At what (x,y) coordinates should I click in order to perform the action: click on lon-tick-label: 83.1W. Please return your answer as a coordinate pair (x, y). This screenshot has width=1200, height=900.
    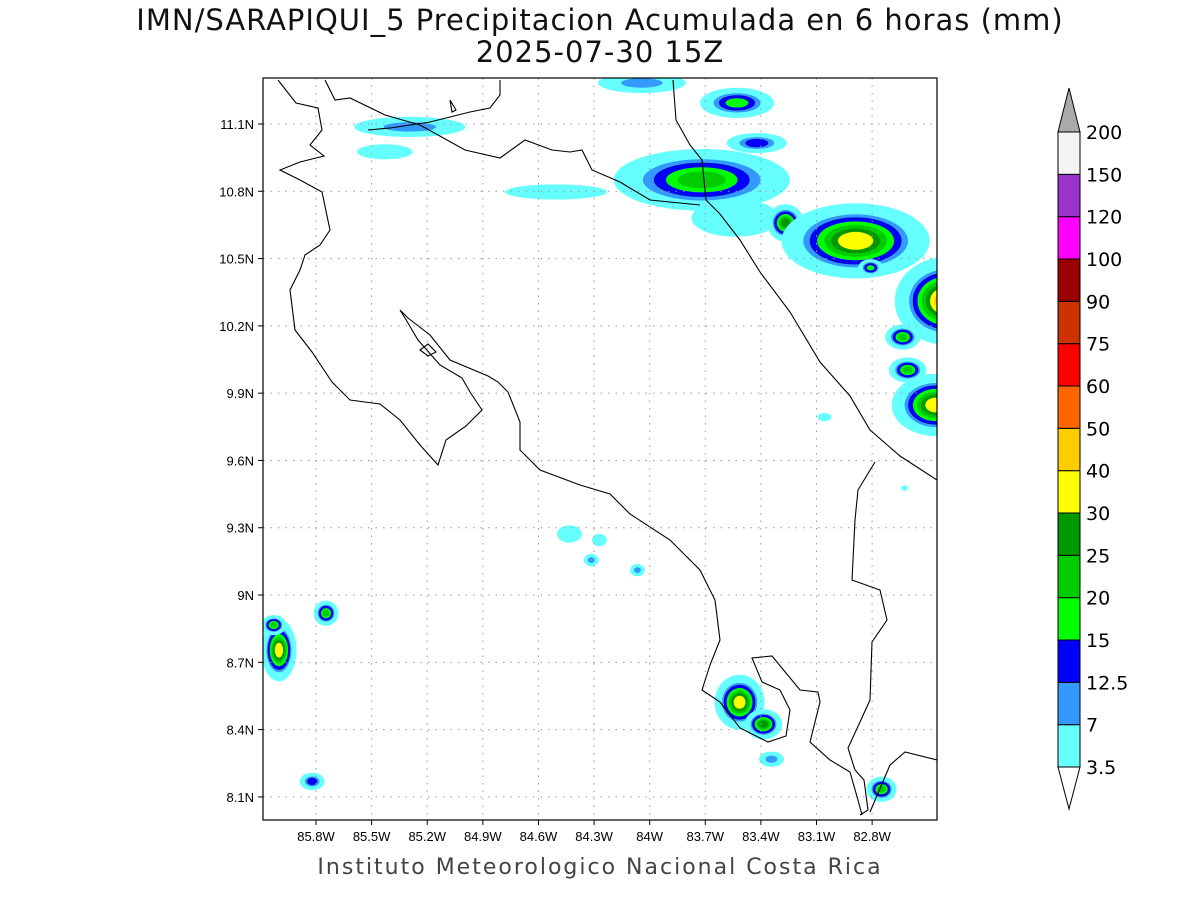
    Looking at the image, I should click on (817, 836).